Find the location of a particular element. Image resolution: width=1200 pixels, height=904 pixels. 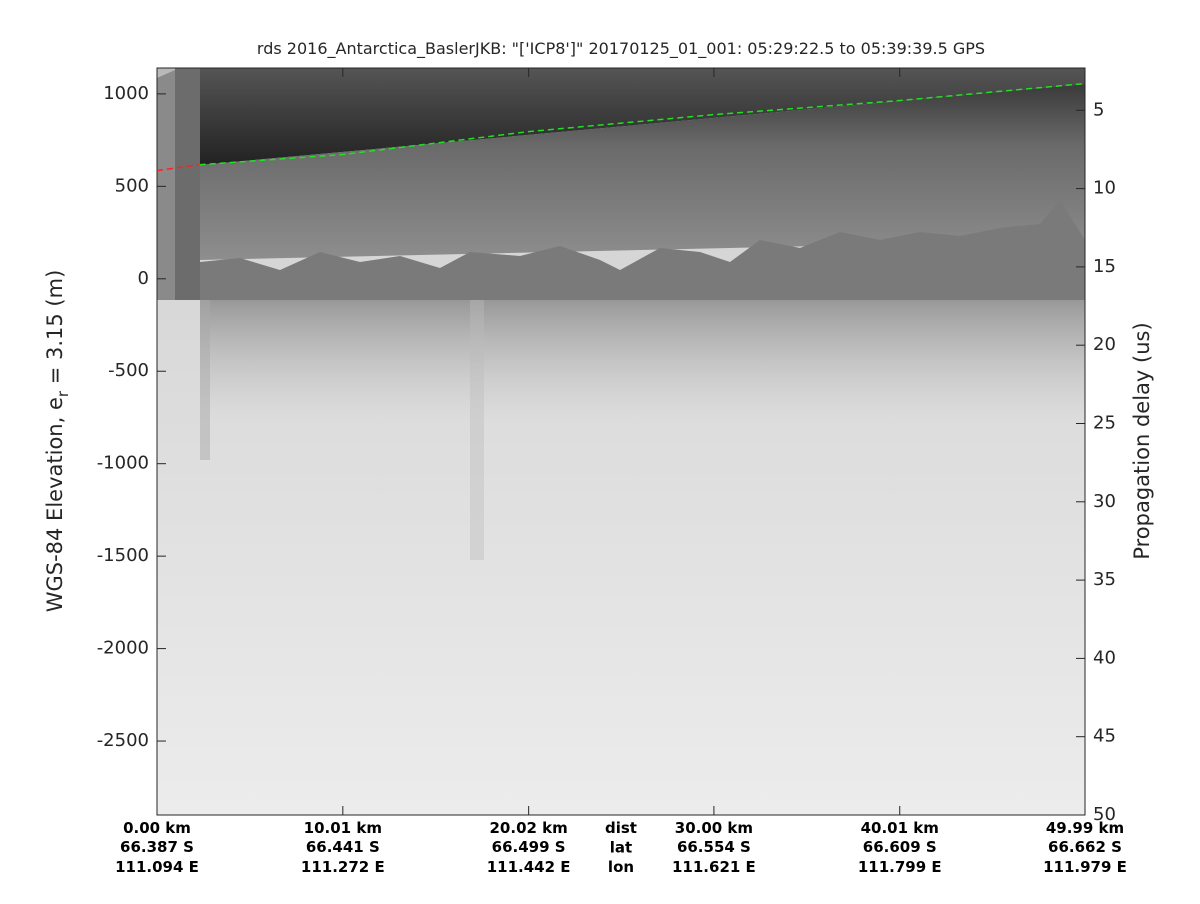

y2-tick-label: 45 is located at coordinates (1104, 736).